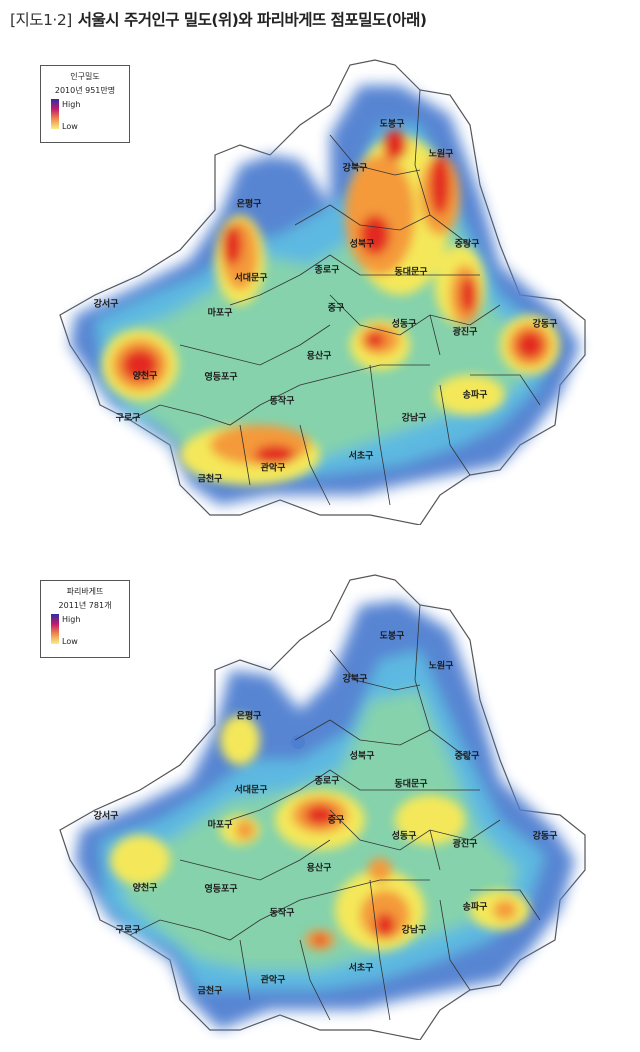 This screenshot has height=1052, width=640. Describe the element at coordinates (85, 619) in the screenshot. I see `legend: 파리바게뜨 2011년 781개 High Low` at that location.